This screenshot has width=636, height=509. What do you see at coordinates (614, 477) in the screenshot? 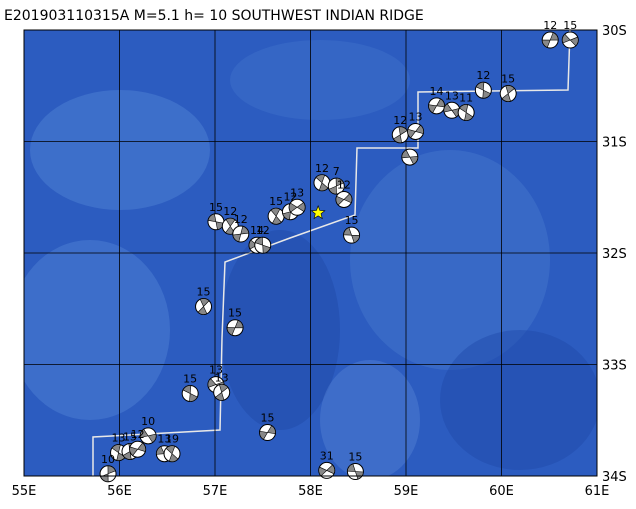
I see `y-tick-label: 34S` at bounding box center [614, 477].